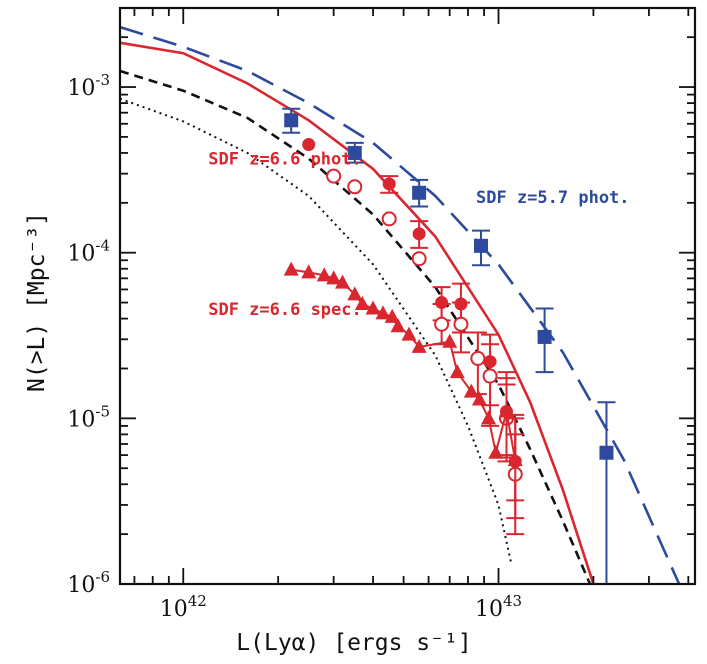 This screenshot has height=664, width=707. What do you see at coordinates (37, 302) in the screenshot?
I see `y-axis-label: N(>L) [Mpc⁻³]` at bounding box center [37, 302].